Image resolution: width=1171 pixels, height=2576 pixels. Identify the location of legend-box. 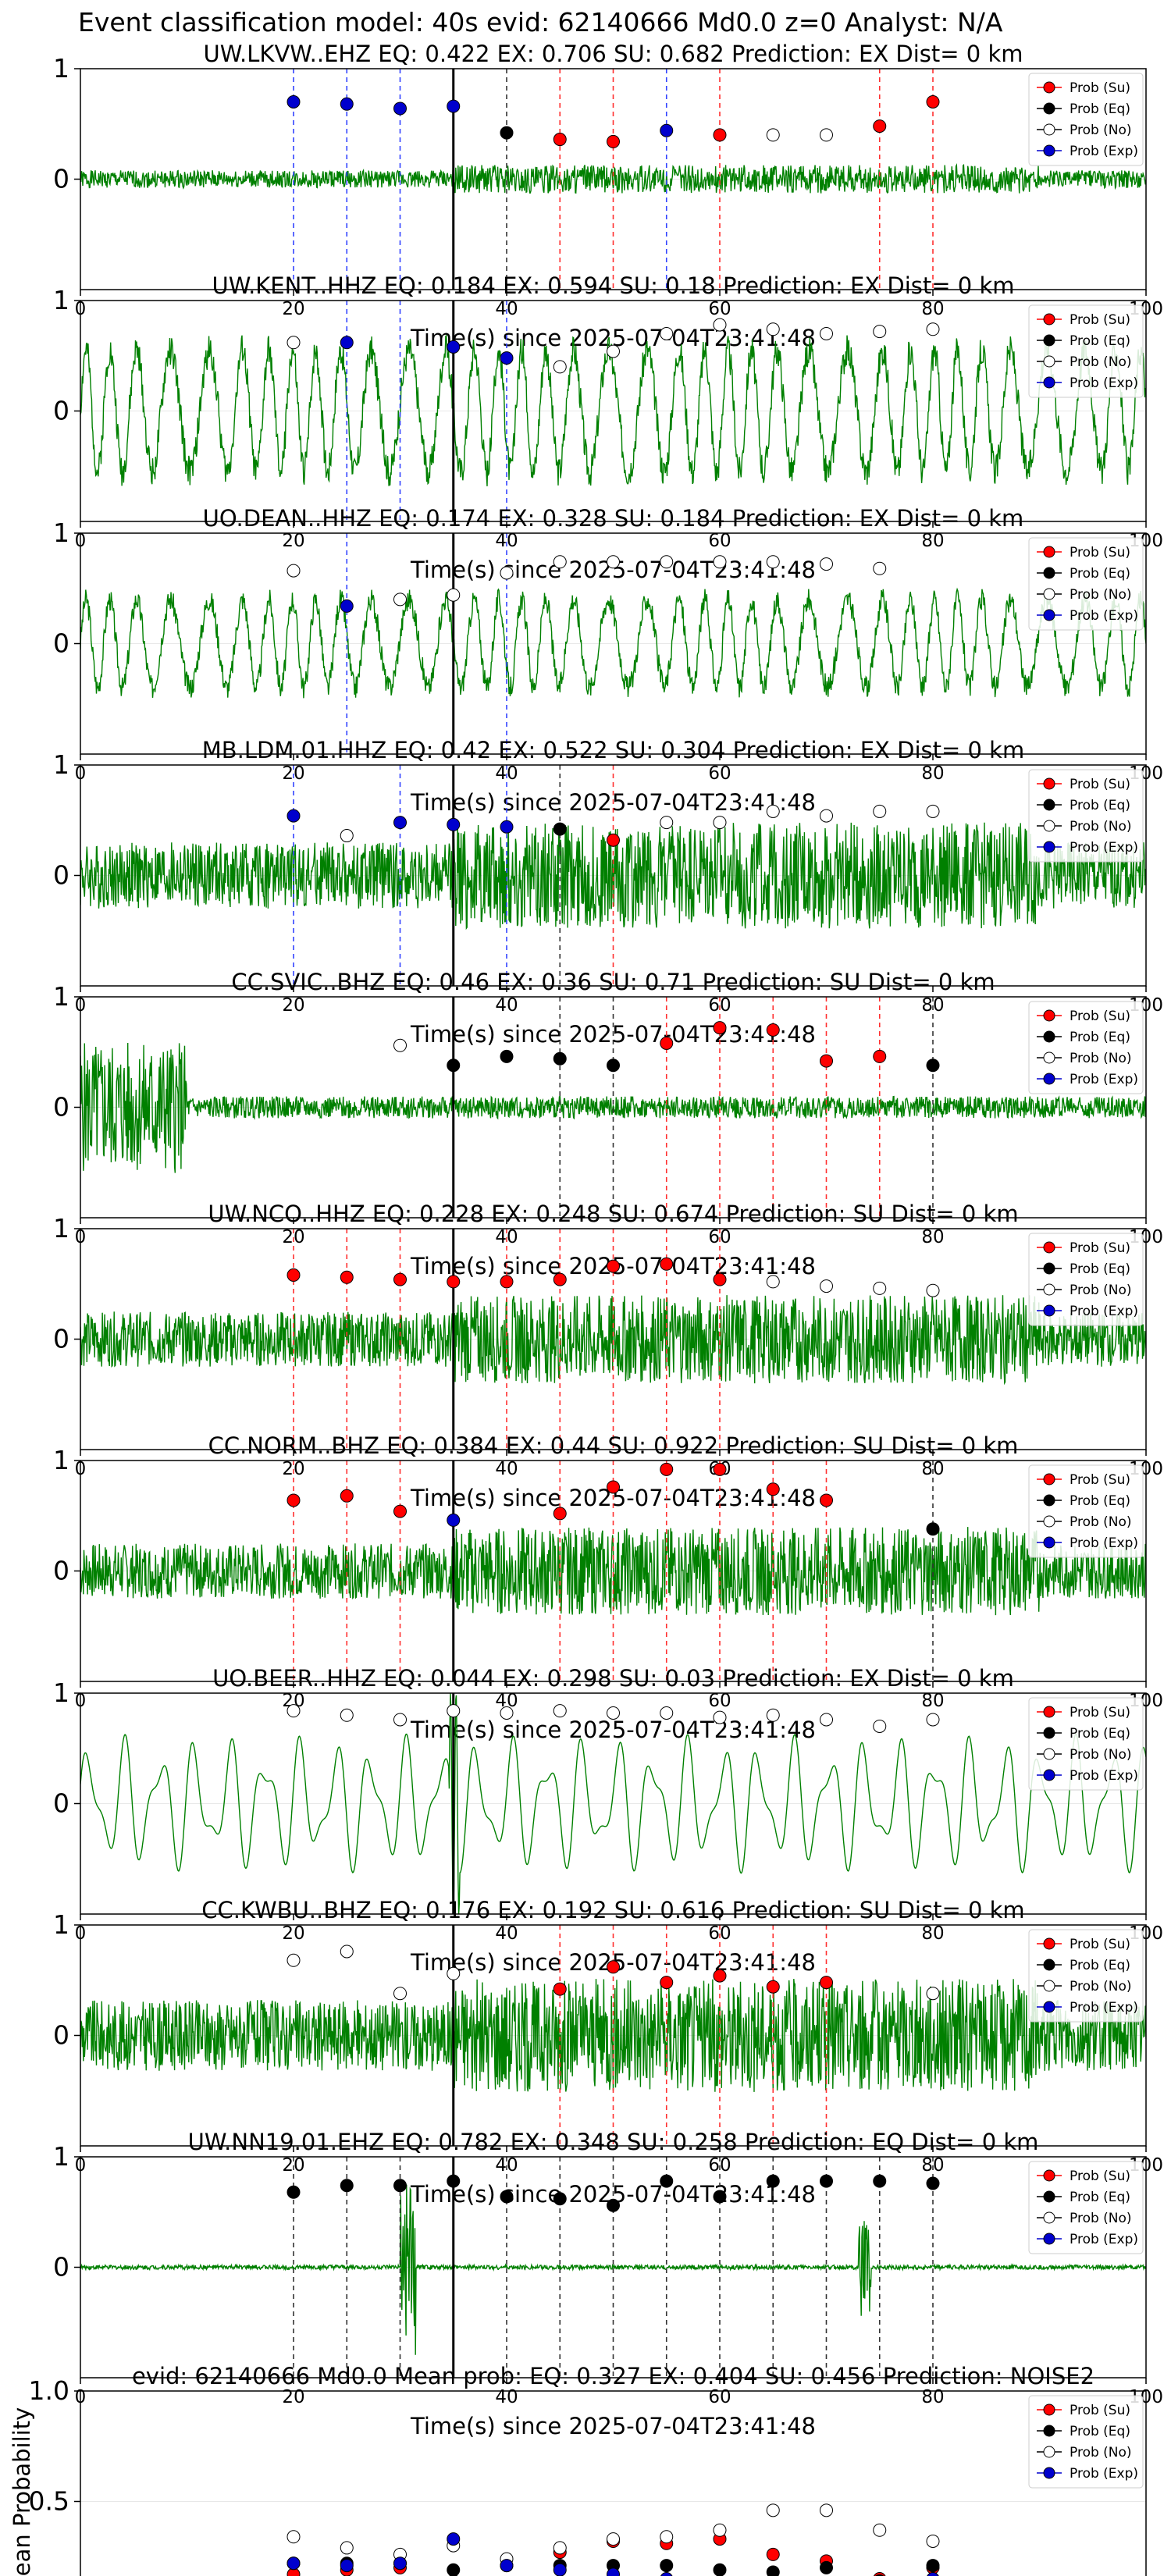
(1086, 2207).